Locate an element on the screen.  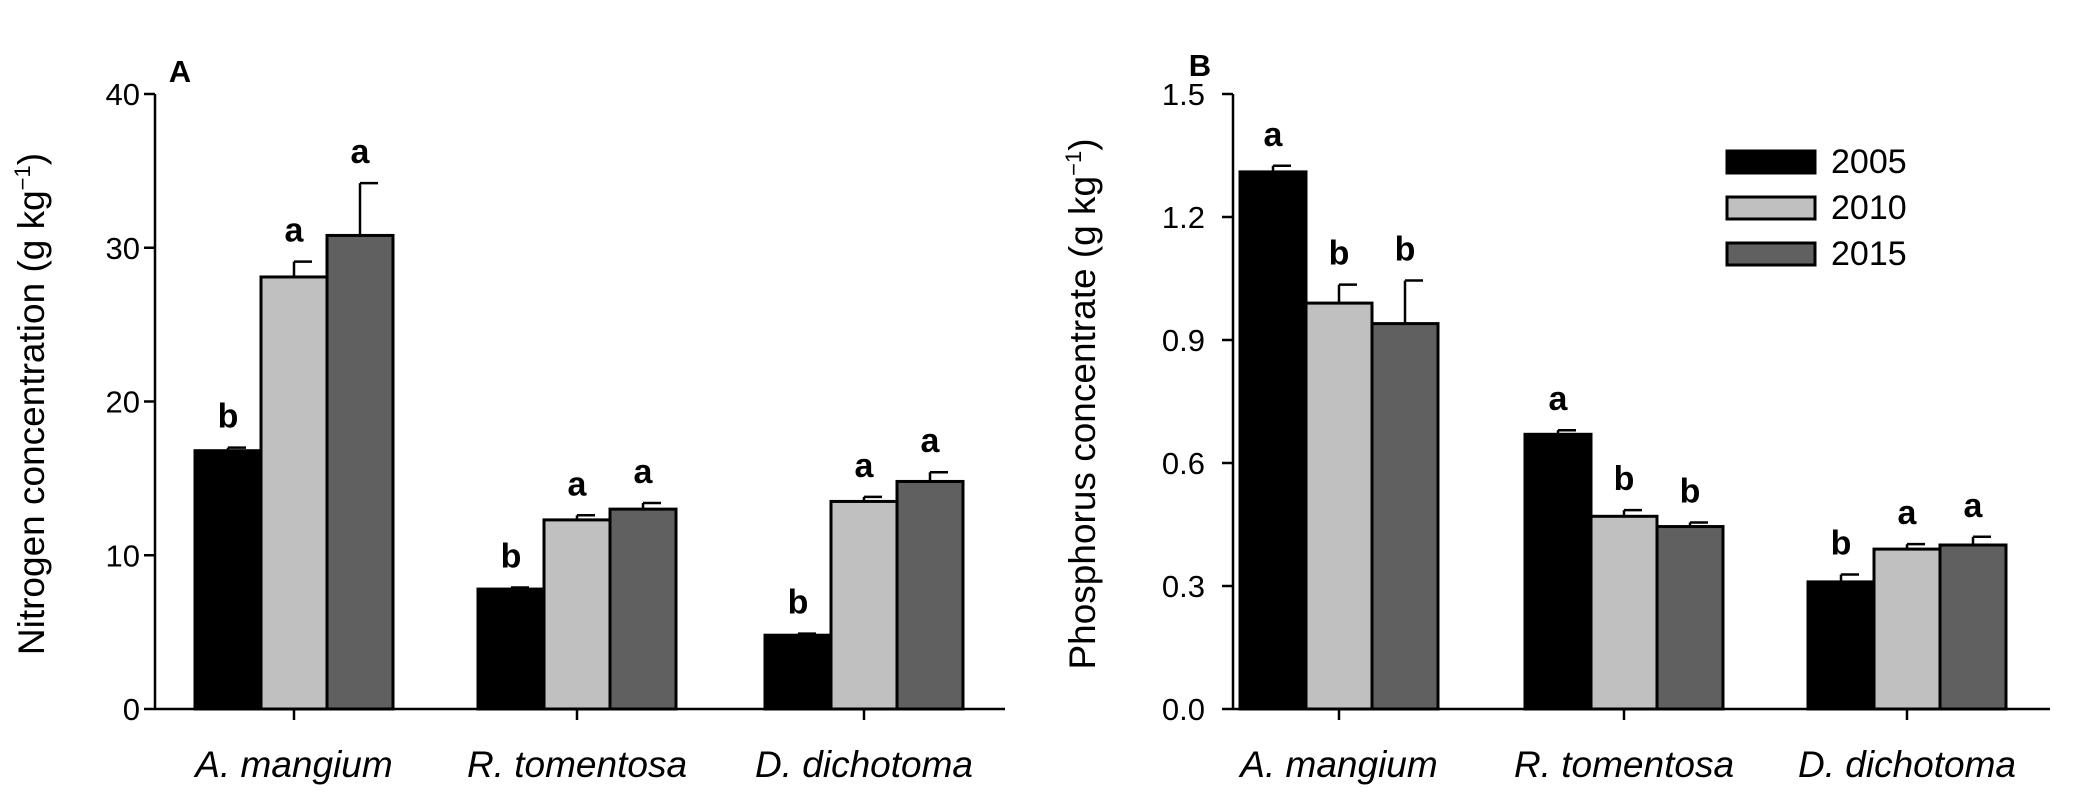
panel-letter: B is located at coordinates (1200, 65).